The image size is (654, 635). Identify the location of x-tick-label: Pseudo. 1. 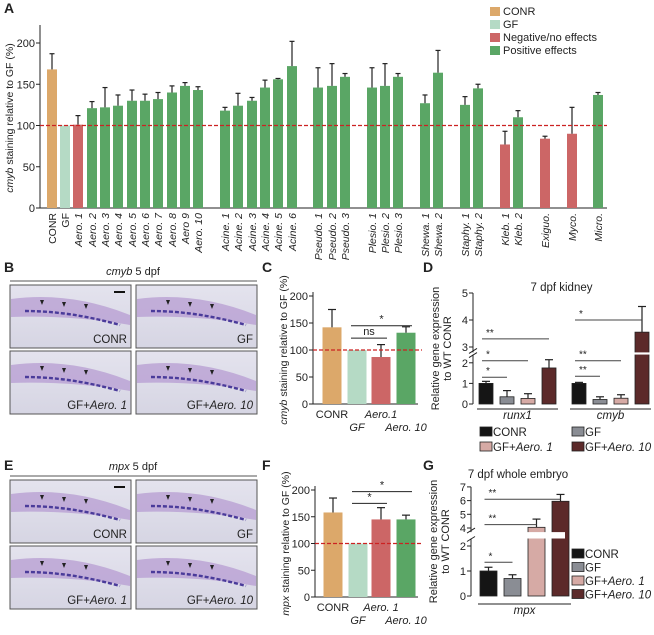
(319, 236).